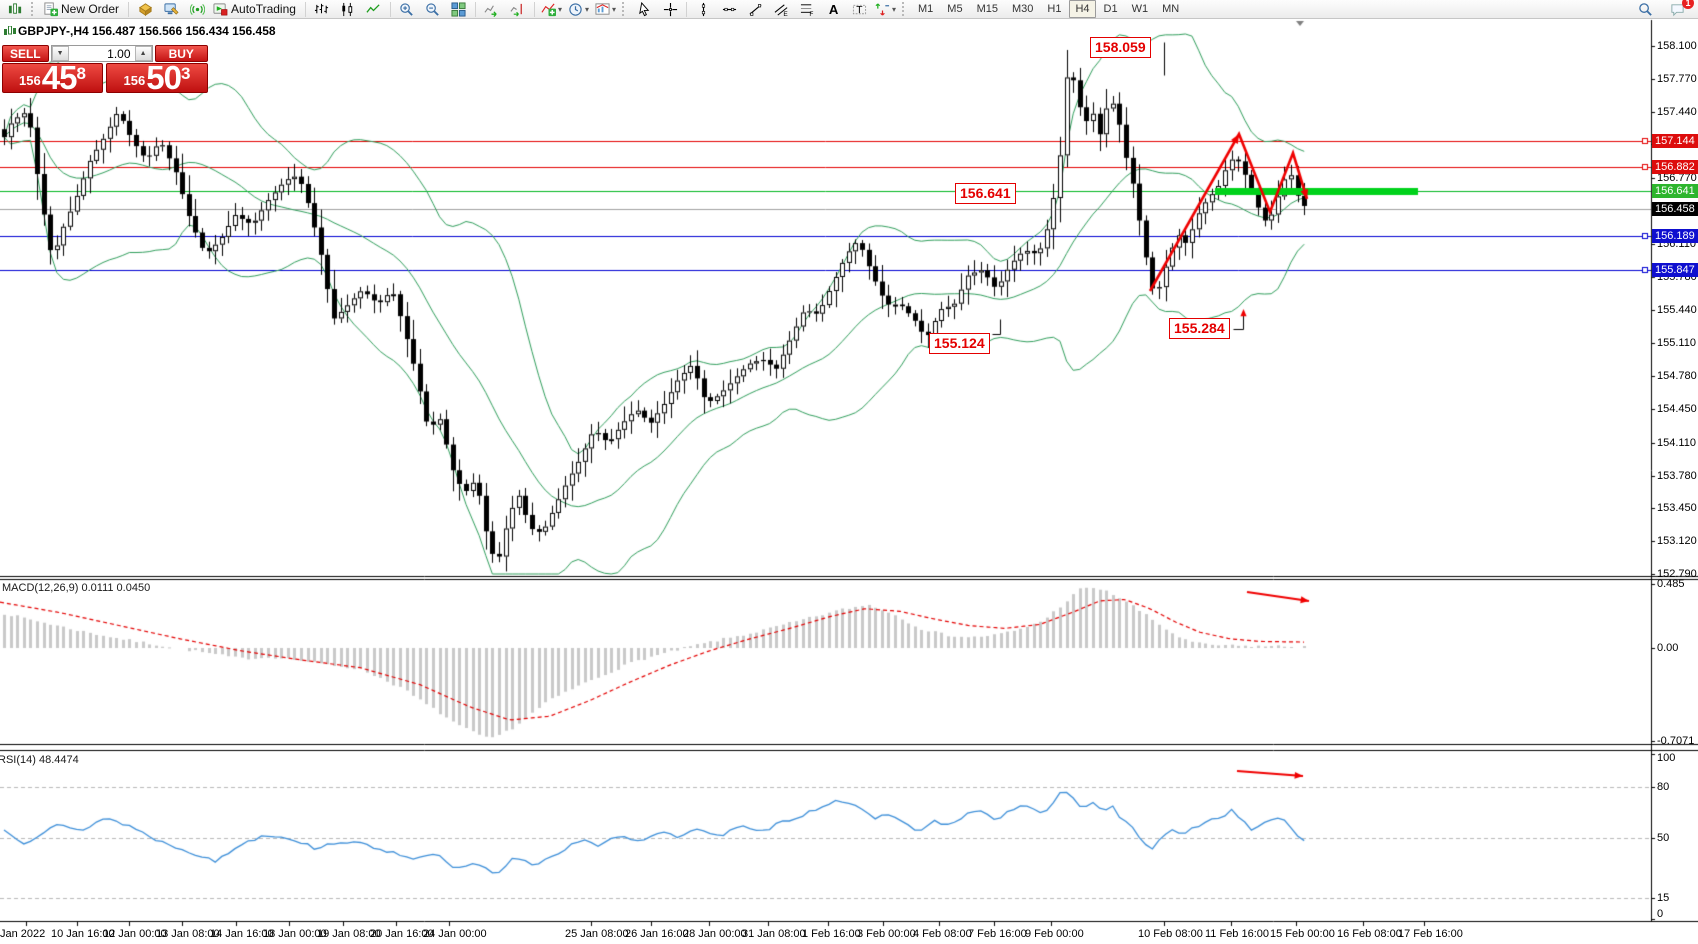 The height and width of the screenshot is (944, 1698). I want to click on timeframe-h1-button: H1, so click(1054, 9).